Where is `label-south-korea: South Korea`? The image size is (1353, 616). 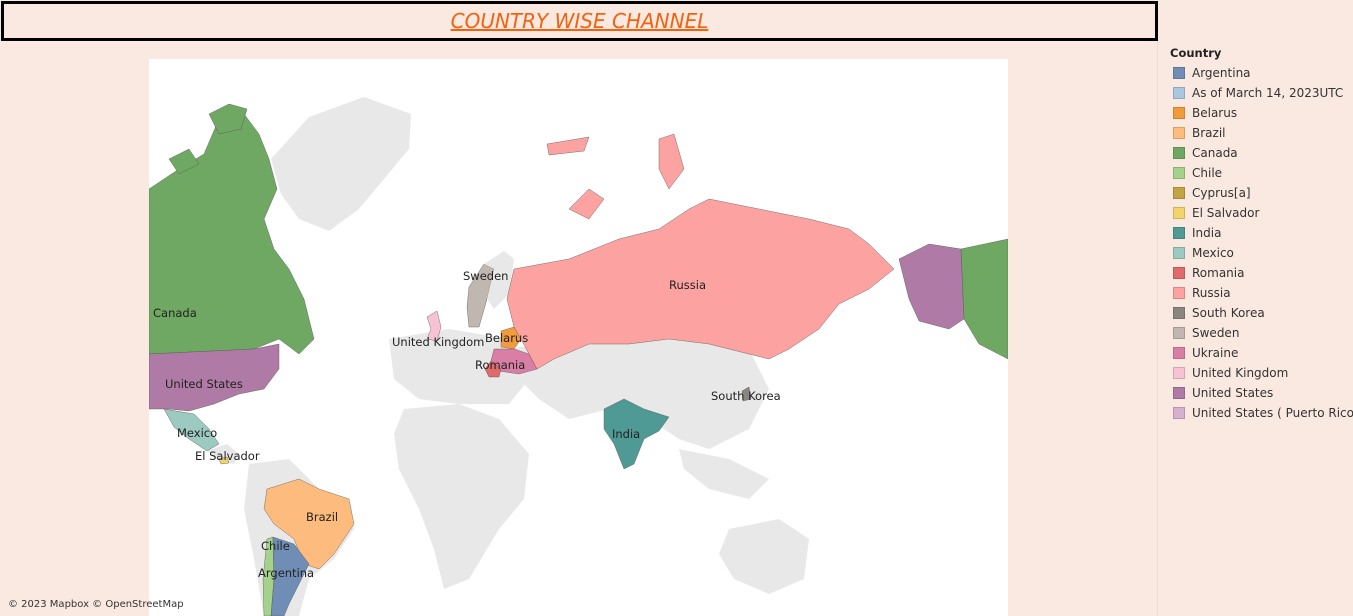
label-south-korea: South Korea is located at coordinates (746, 396).